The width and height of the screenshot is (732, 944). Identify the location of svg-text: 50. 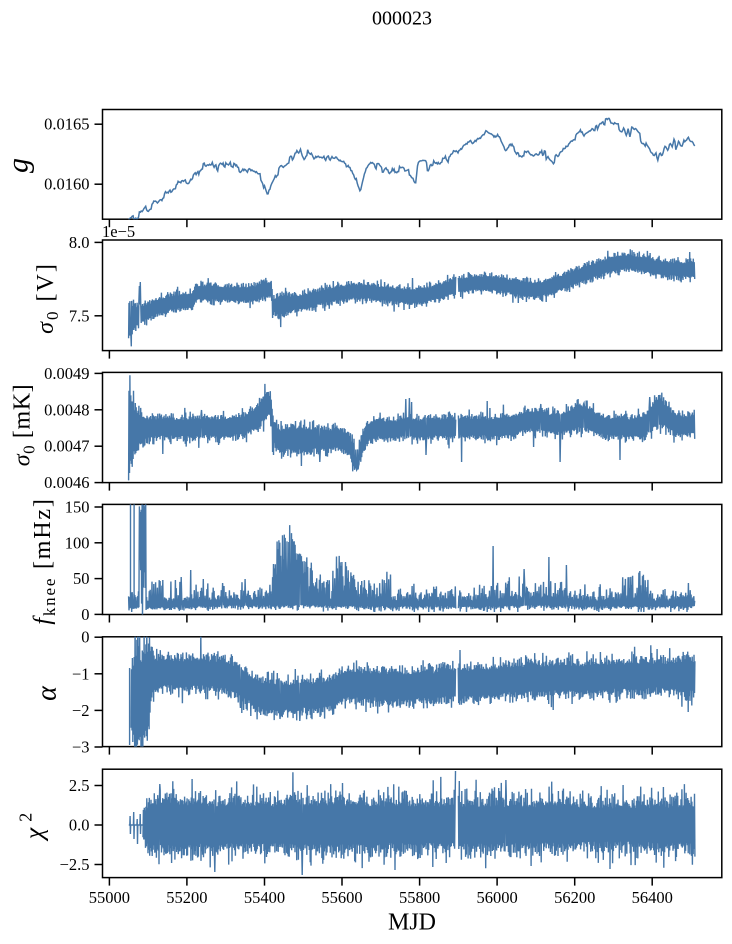
(81, 578).